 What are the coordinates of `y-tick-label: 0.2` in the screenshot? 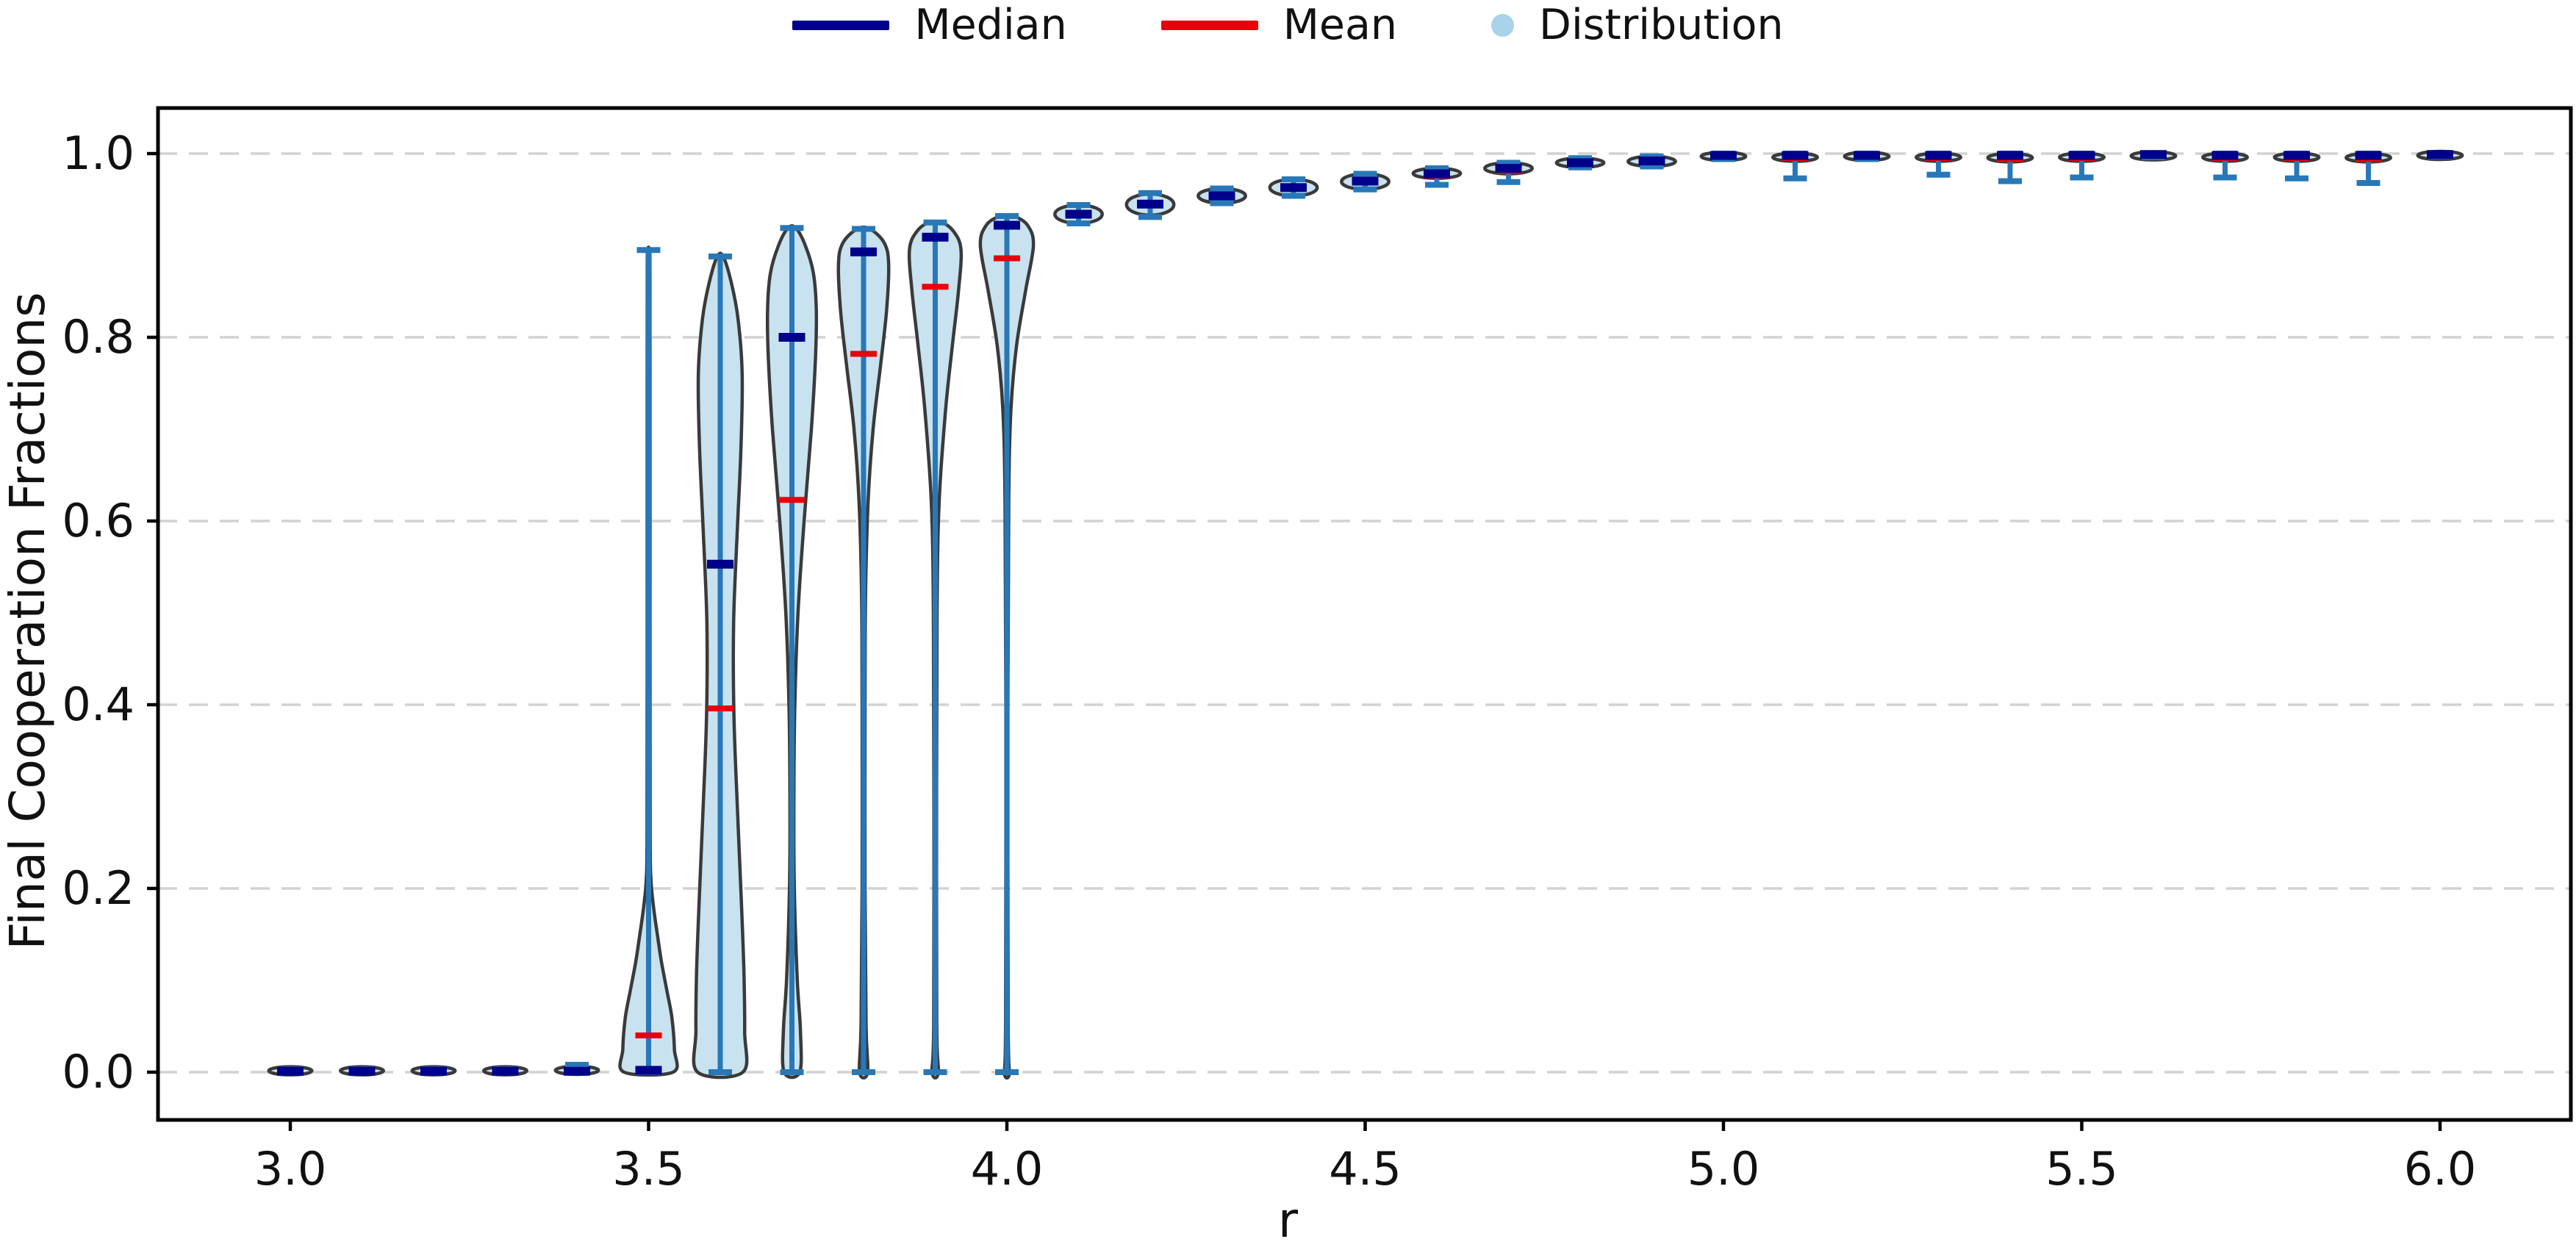 It's located at (98, 888).